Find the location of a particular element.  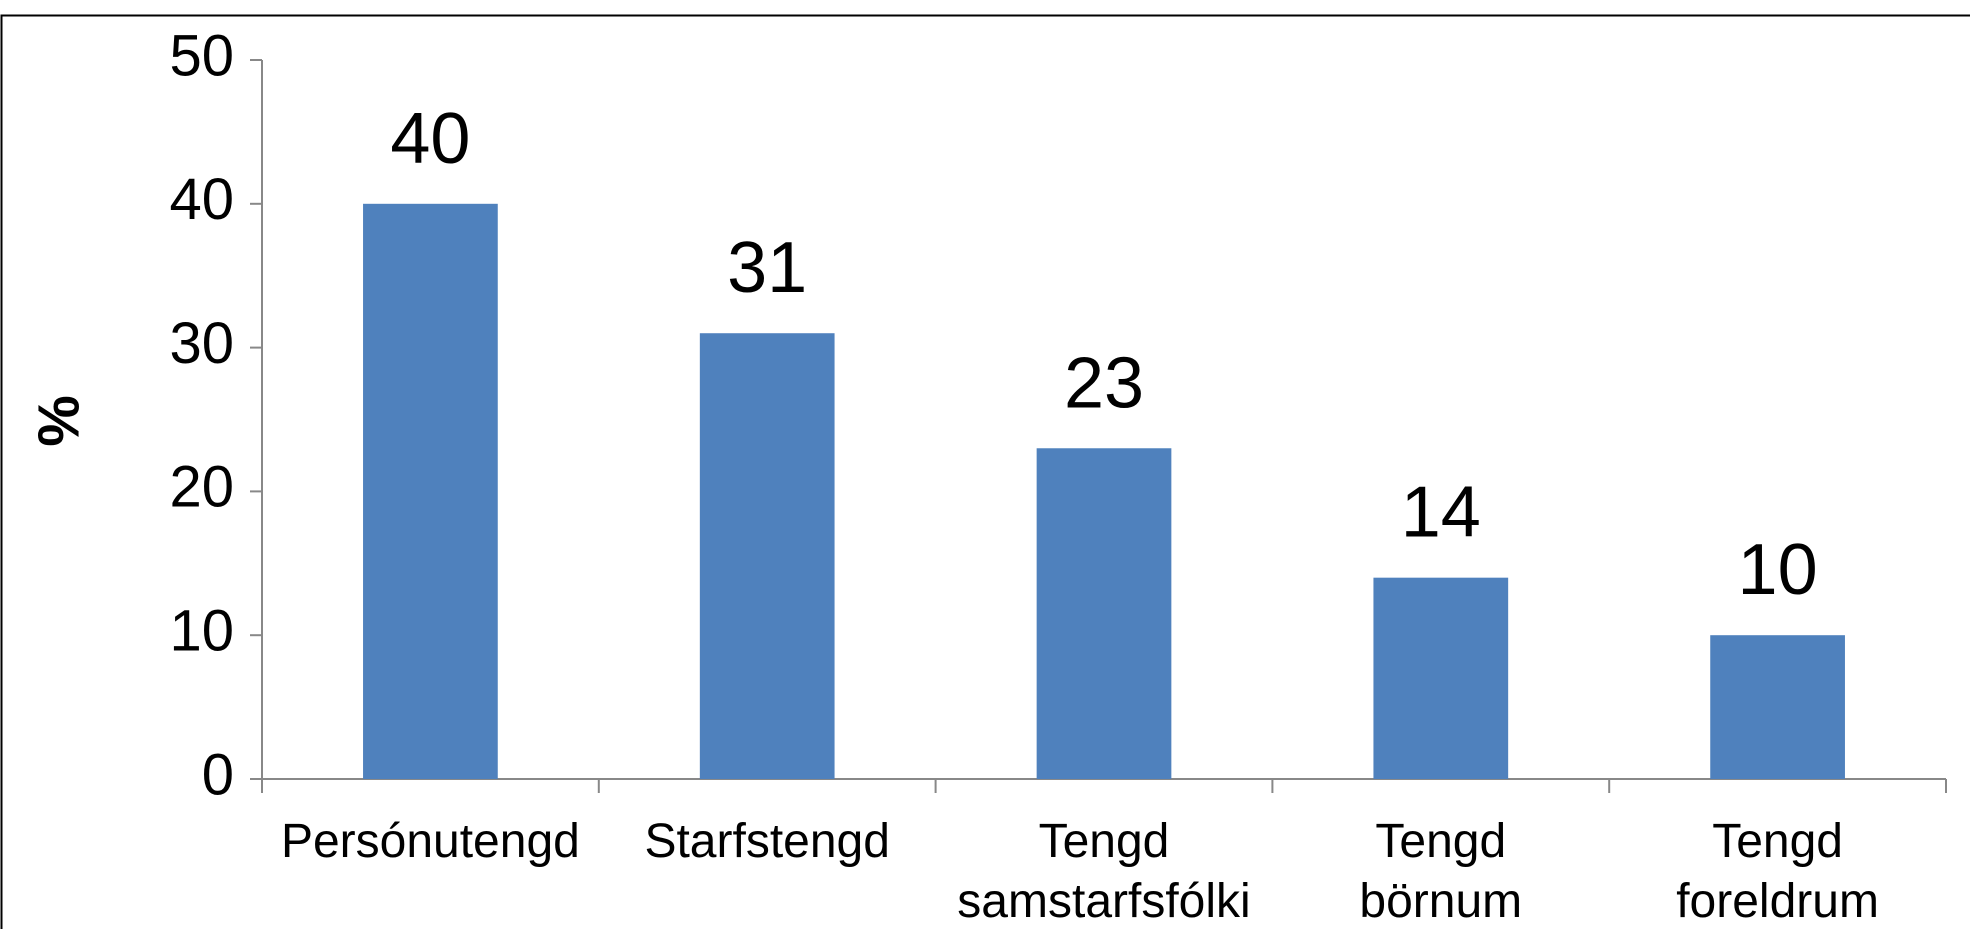

x-tick-label: Tengd samstarfsfólki is located at coordinates (1104, 872).